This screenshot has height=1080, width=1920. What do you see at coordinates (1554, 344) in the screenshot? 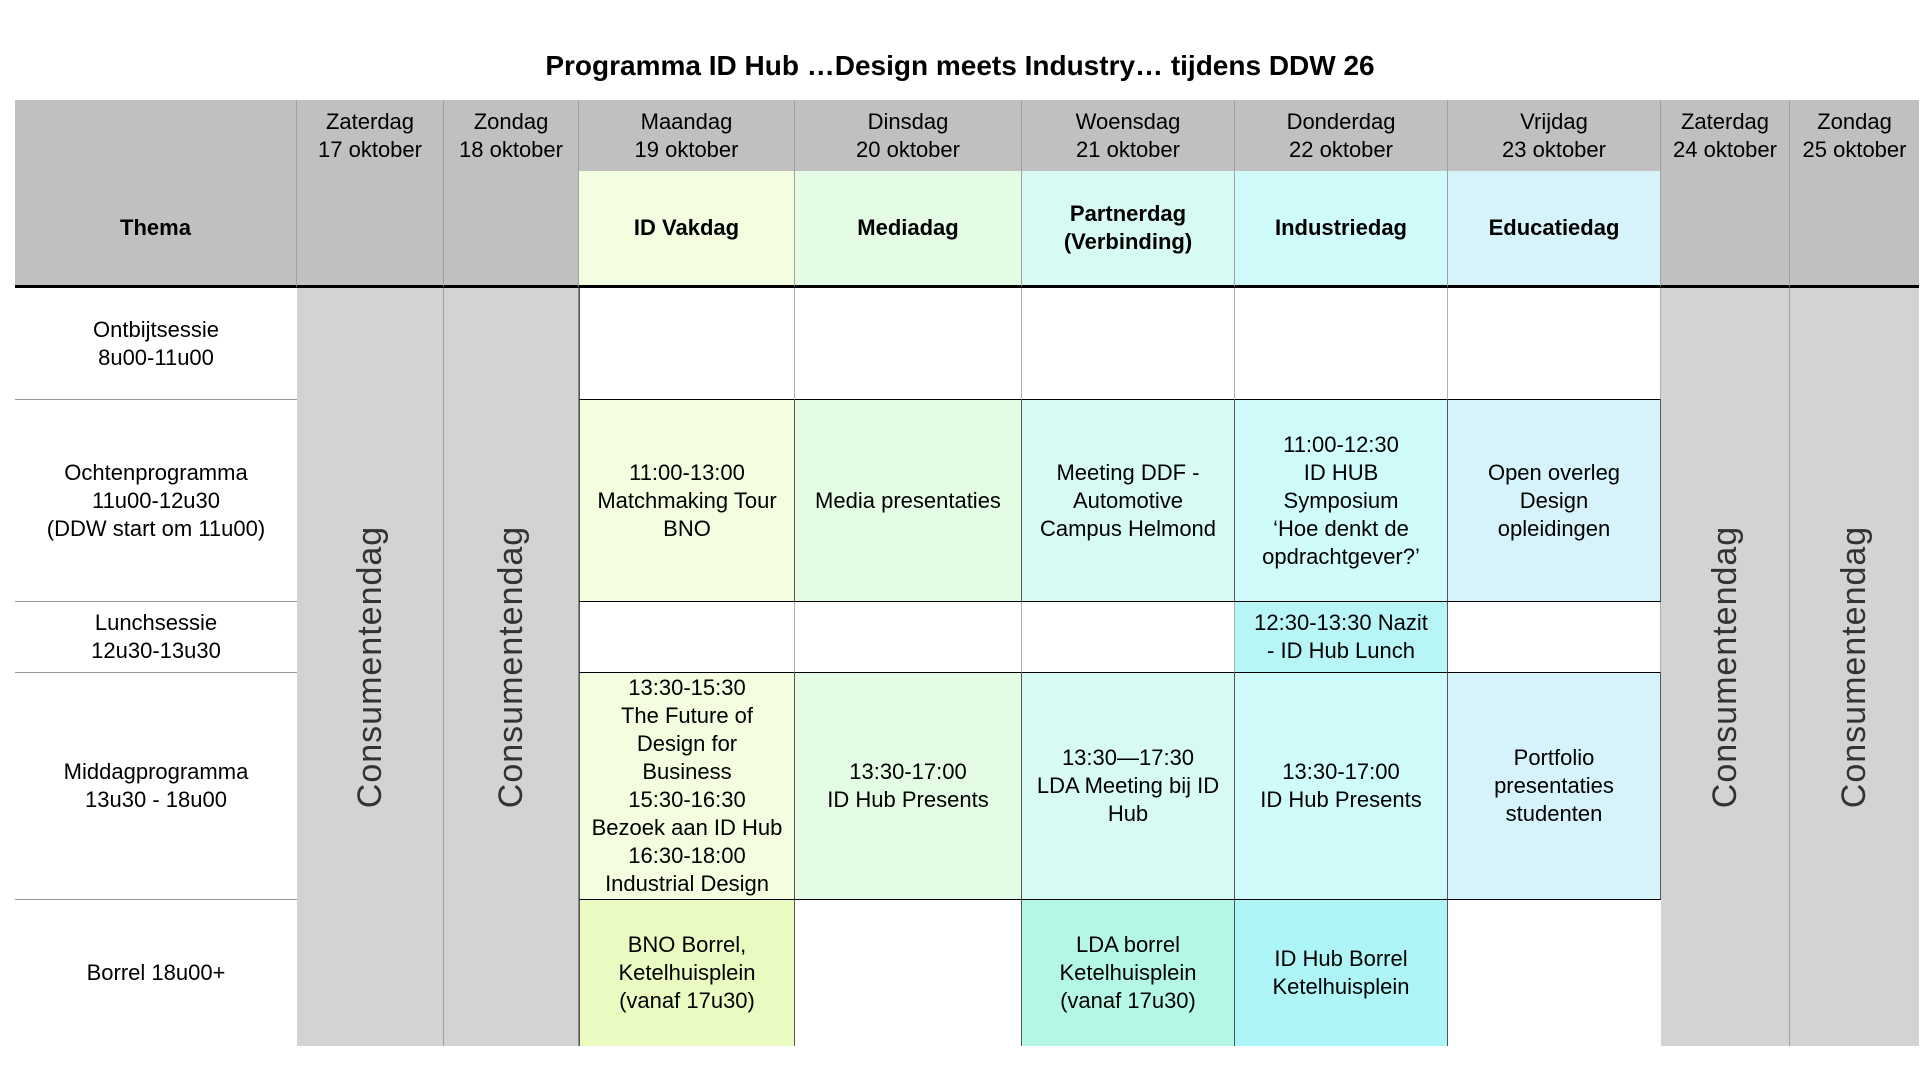
I see `cell-ontbijt-fri` at bounding box center [1554, 344].